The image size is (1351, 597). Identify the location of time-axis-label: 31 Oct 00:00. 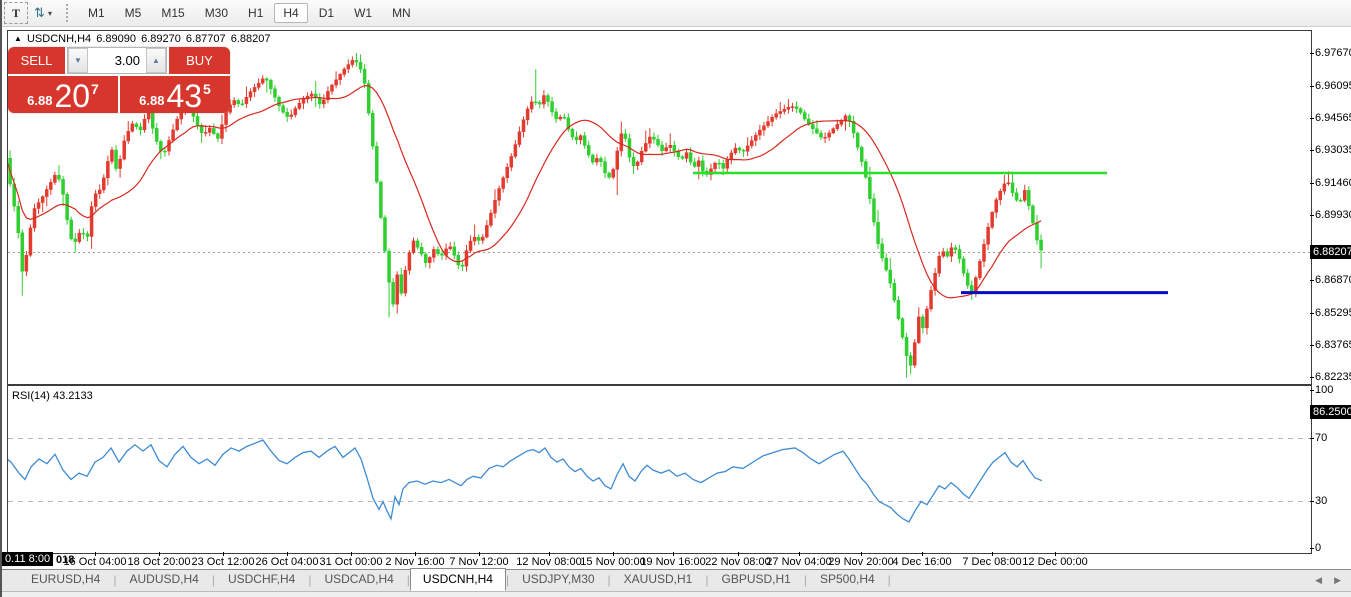
(351, 562).